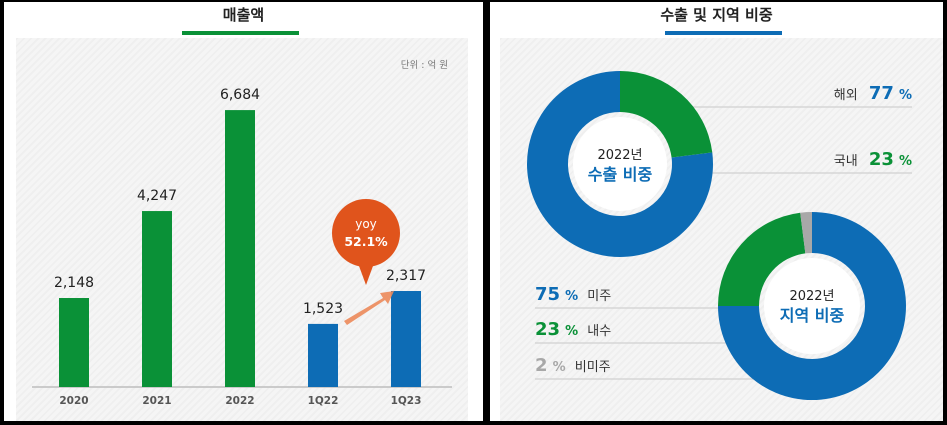  I want to click on label-domestic-name: 국내, so click(846, 161).